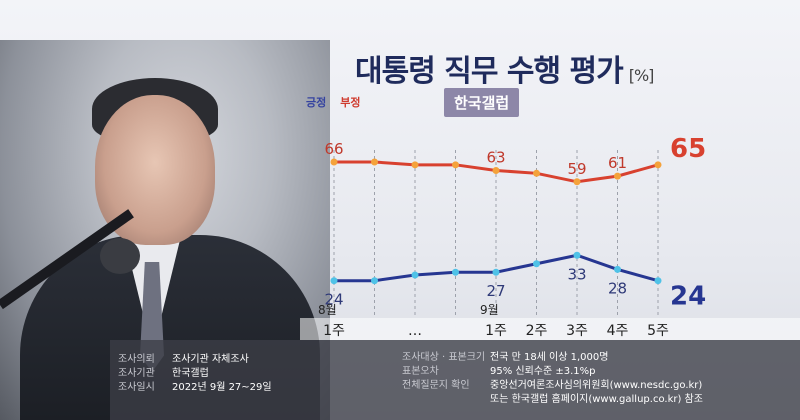 This screenshot has width=800, height=420. What do you see at coordinates (550, 329) in the screenshot?
I see `x-axis-strip` at bounding box center [550, 329].